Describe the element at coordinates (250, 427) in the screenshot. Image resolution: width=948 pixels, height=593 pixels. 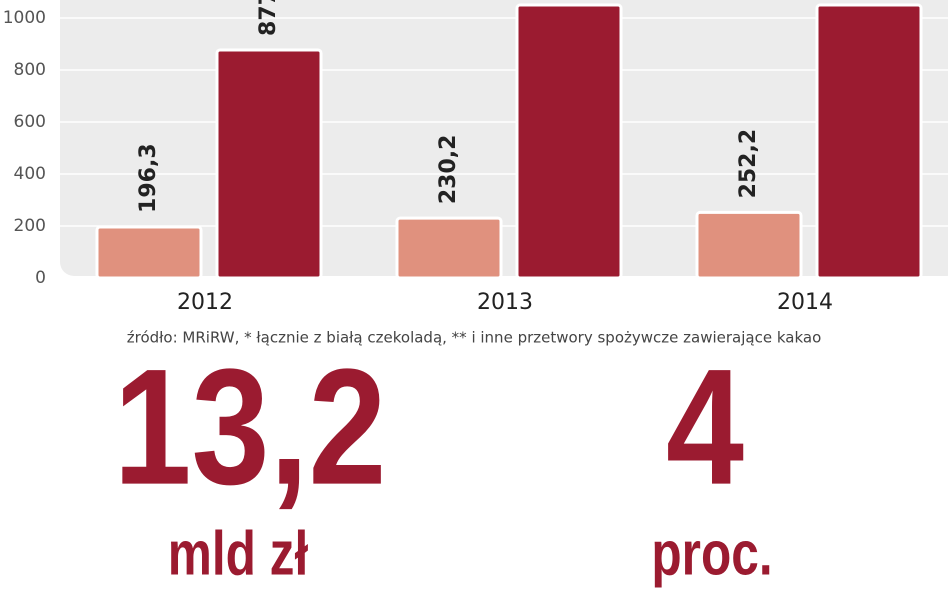
I see `stat-value: 13,2` at that location.